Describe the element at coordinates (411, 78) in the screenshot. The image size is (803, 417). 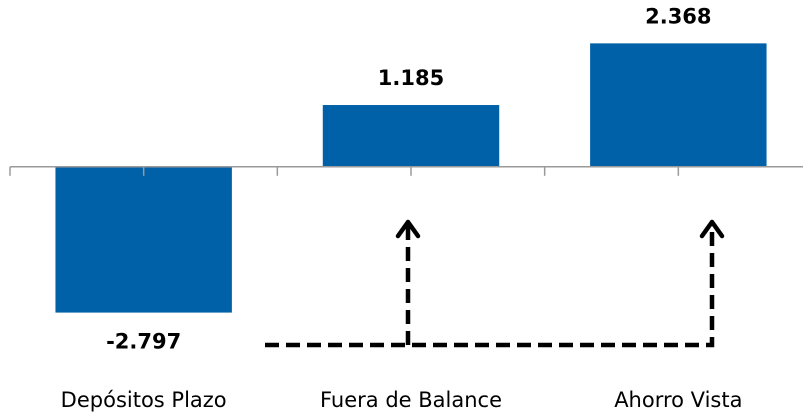
I see `value-label: 1.185` at that location.